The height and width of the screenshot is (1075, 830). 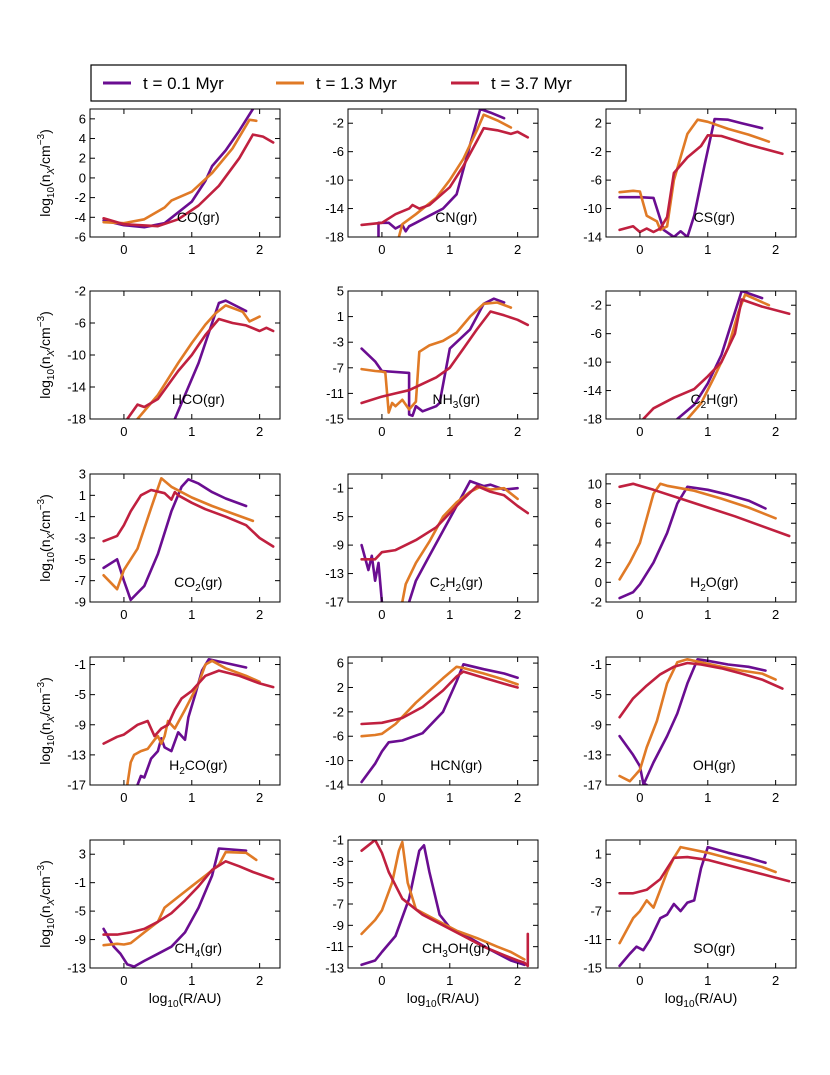 What do you see at coordinates (714, 217) in the screenshot?
I see `panel-3-species-label: CS(gr)` at bounding box center [714, 217].